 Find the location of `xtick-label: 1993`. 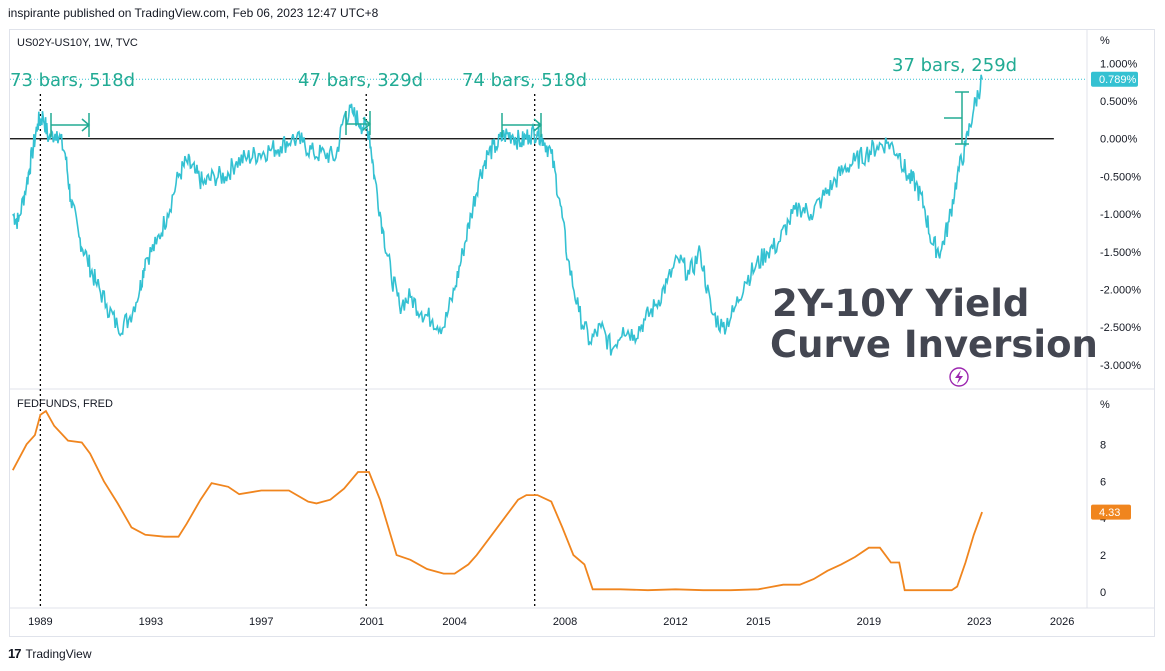

xtick-label: 1993 is located at coordinates (151, 622).